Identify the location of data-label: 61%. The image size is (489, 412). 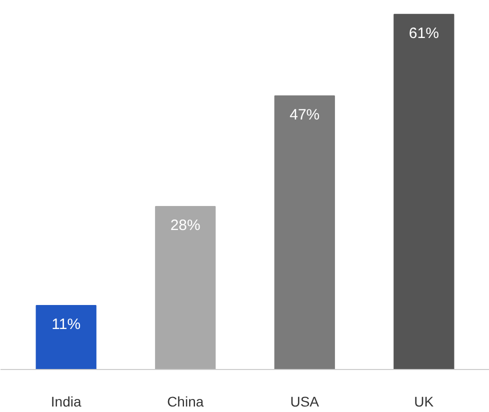
(423, 33).